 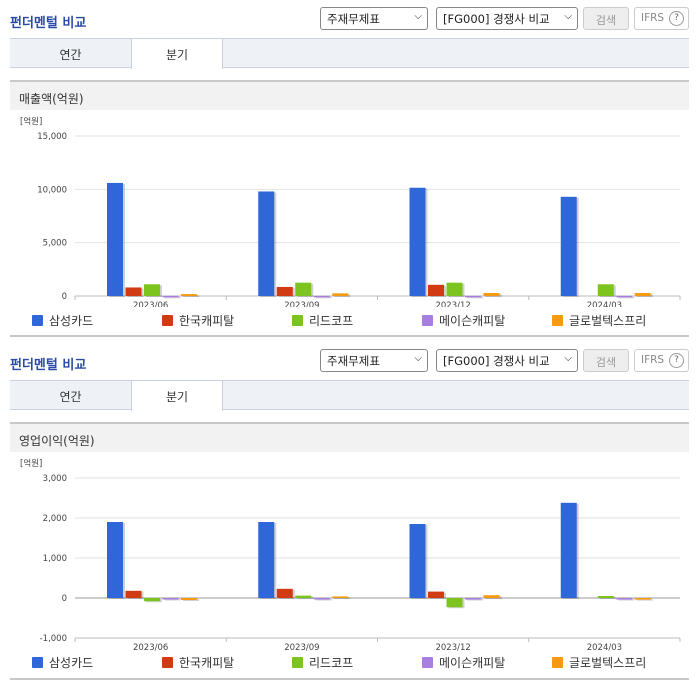 What do you see at coordinates (64, 599) in the screenshot?
I see `y-tick-label: 0` at bounding box center [64, 599].